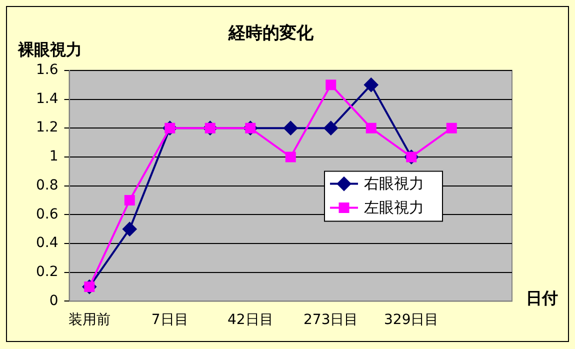  What do you see at coordinates (47, 185) in the screenshot?
I see `y-tick-label: 0.8` at bounding box center [47, 185].